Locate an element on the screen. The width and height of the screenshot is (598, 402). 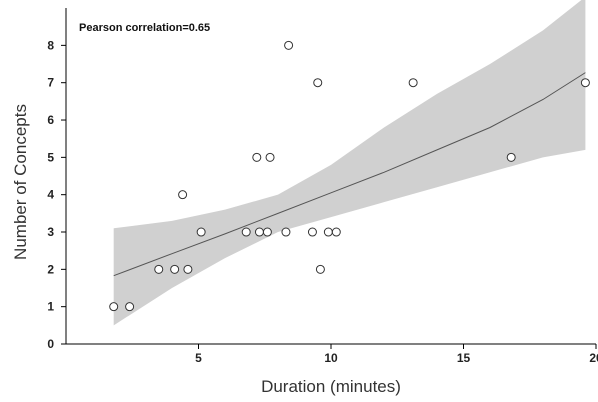
y-tick-label: 4 is located at coordinates (50, 195).